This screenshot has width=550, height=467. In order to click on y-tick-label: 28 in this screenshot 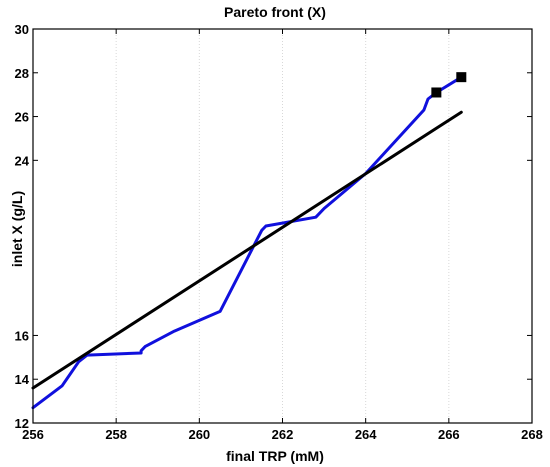, I will do `click(22, 73)`.